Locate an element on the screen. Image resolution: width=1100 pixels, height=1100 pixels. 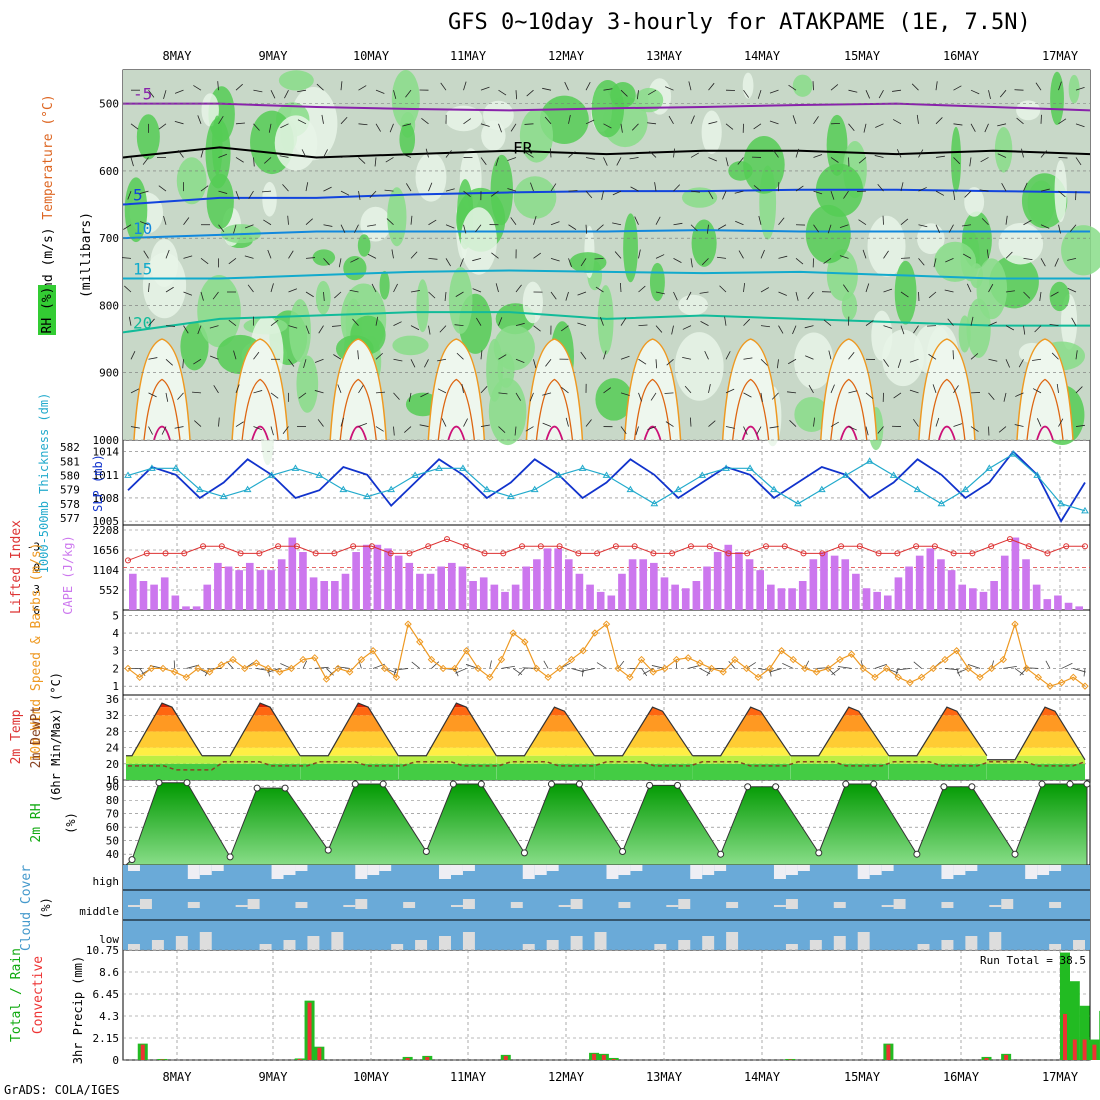
precip-conv-bar is located at coordinates (427, 1058).